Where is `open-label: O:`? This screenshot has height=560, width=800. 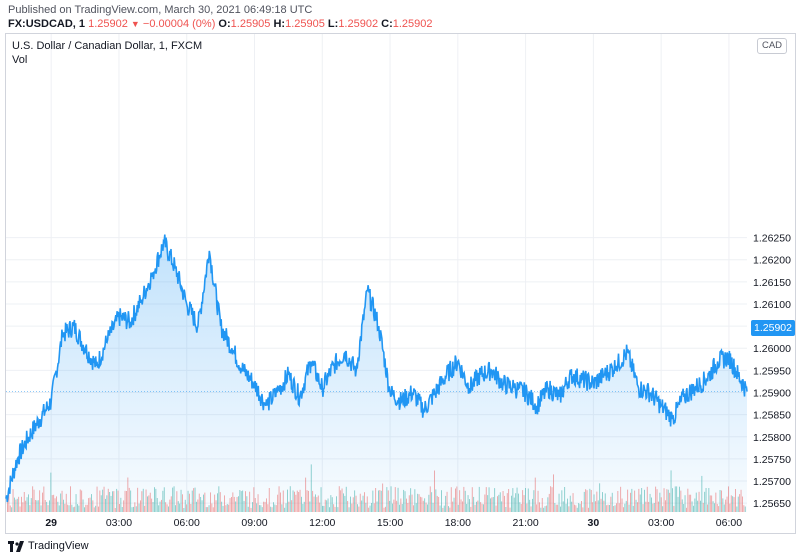 open-label: O: is located at coordinates (224, 24).